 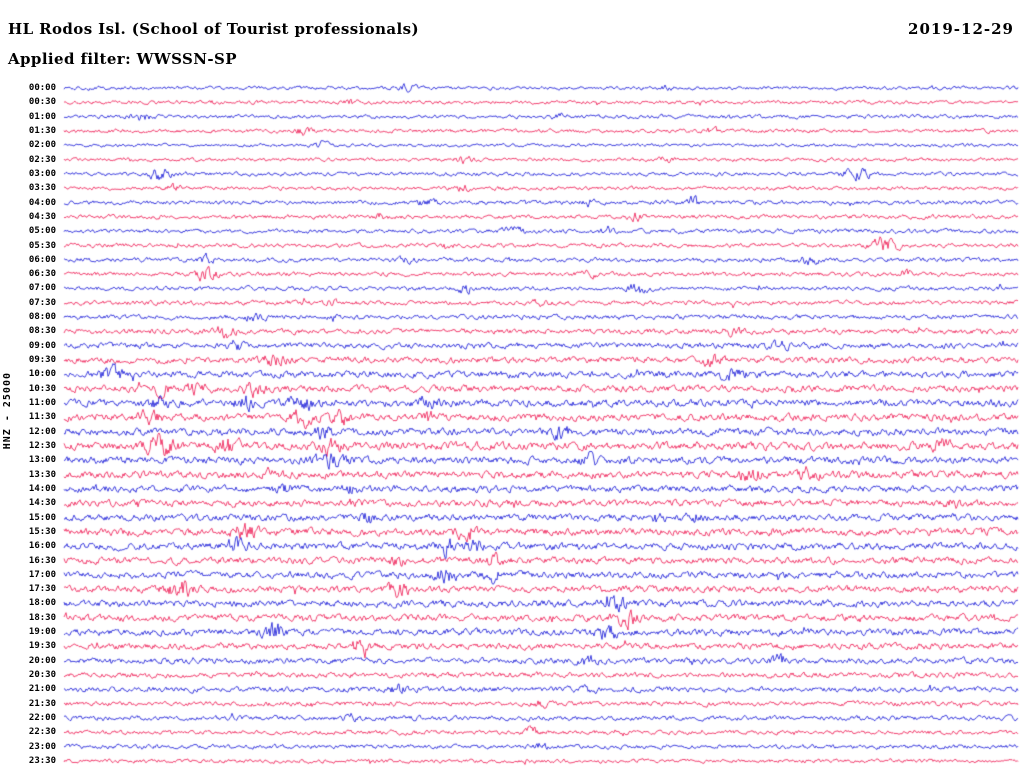 I want to click on time-label: 20:30, so click(x=42, y=675).